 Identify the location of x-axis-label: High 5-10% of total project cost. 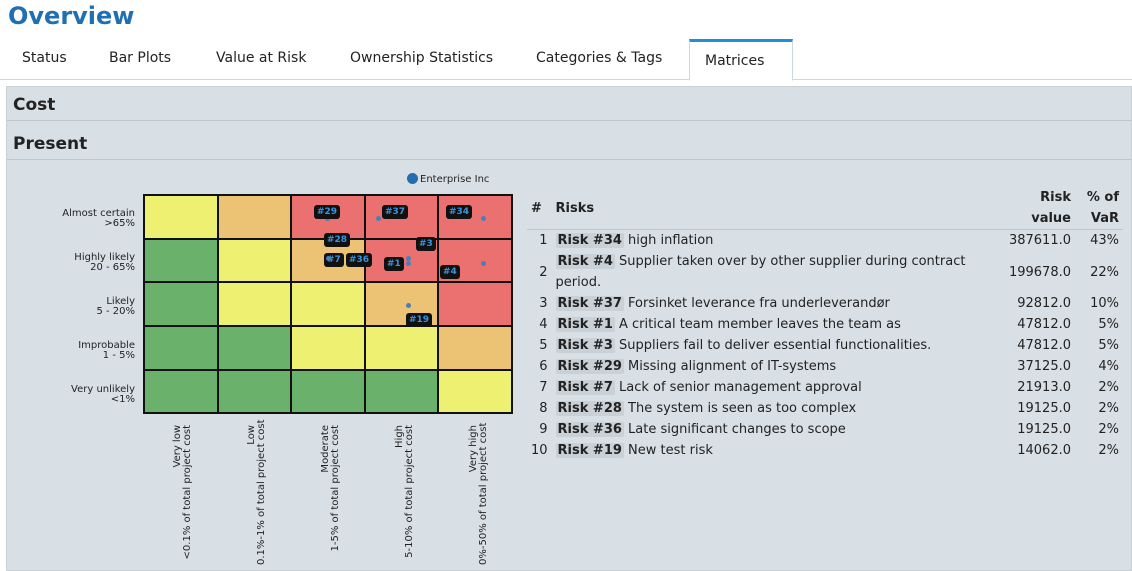
(404, 491).